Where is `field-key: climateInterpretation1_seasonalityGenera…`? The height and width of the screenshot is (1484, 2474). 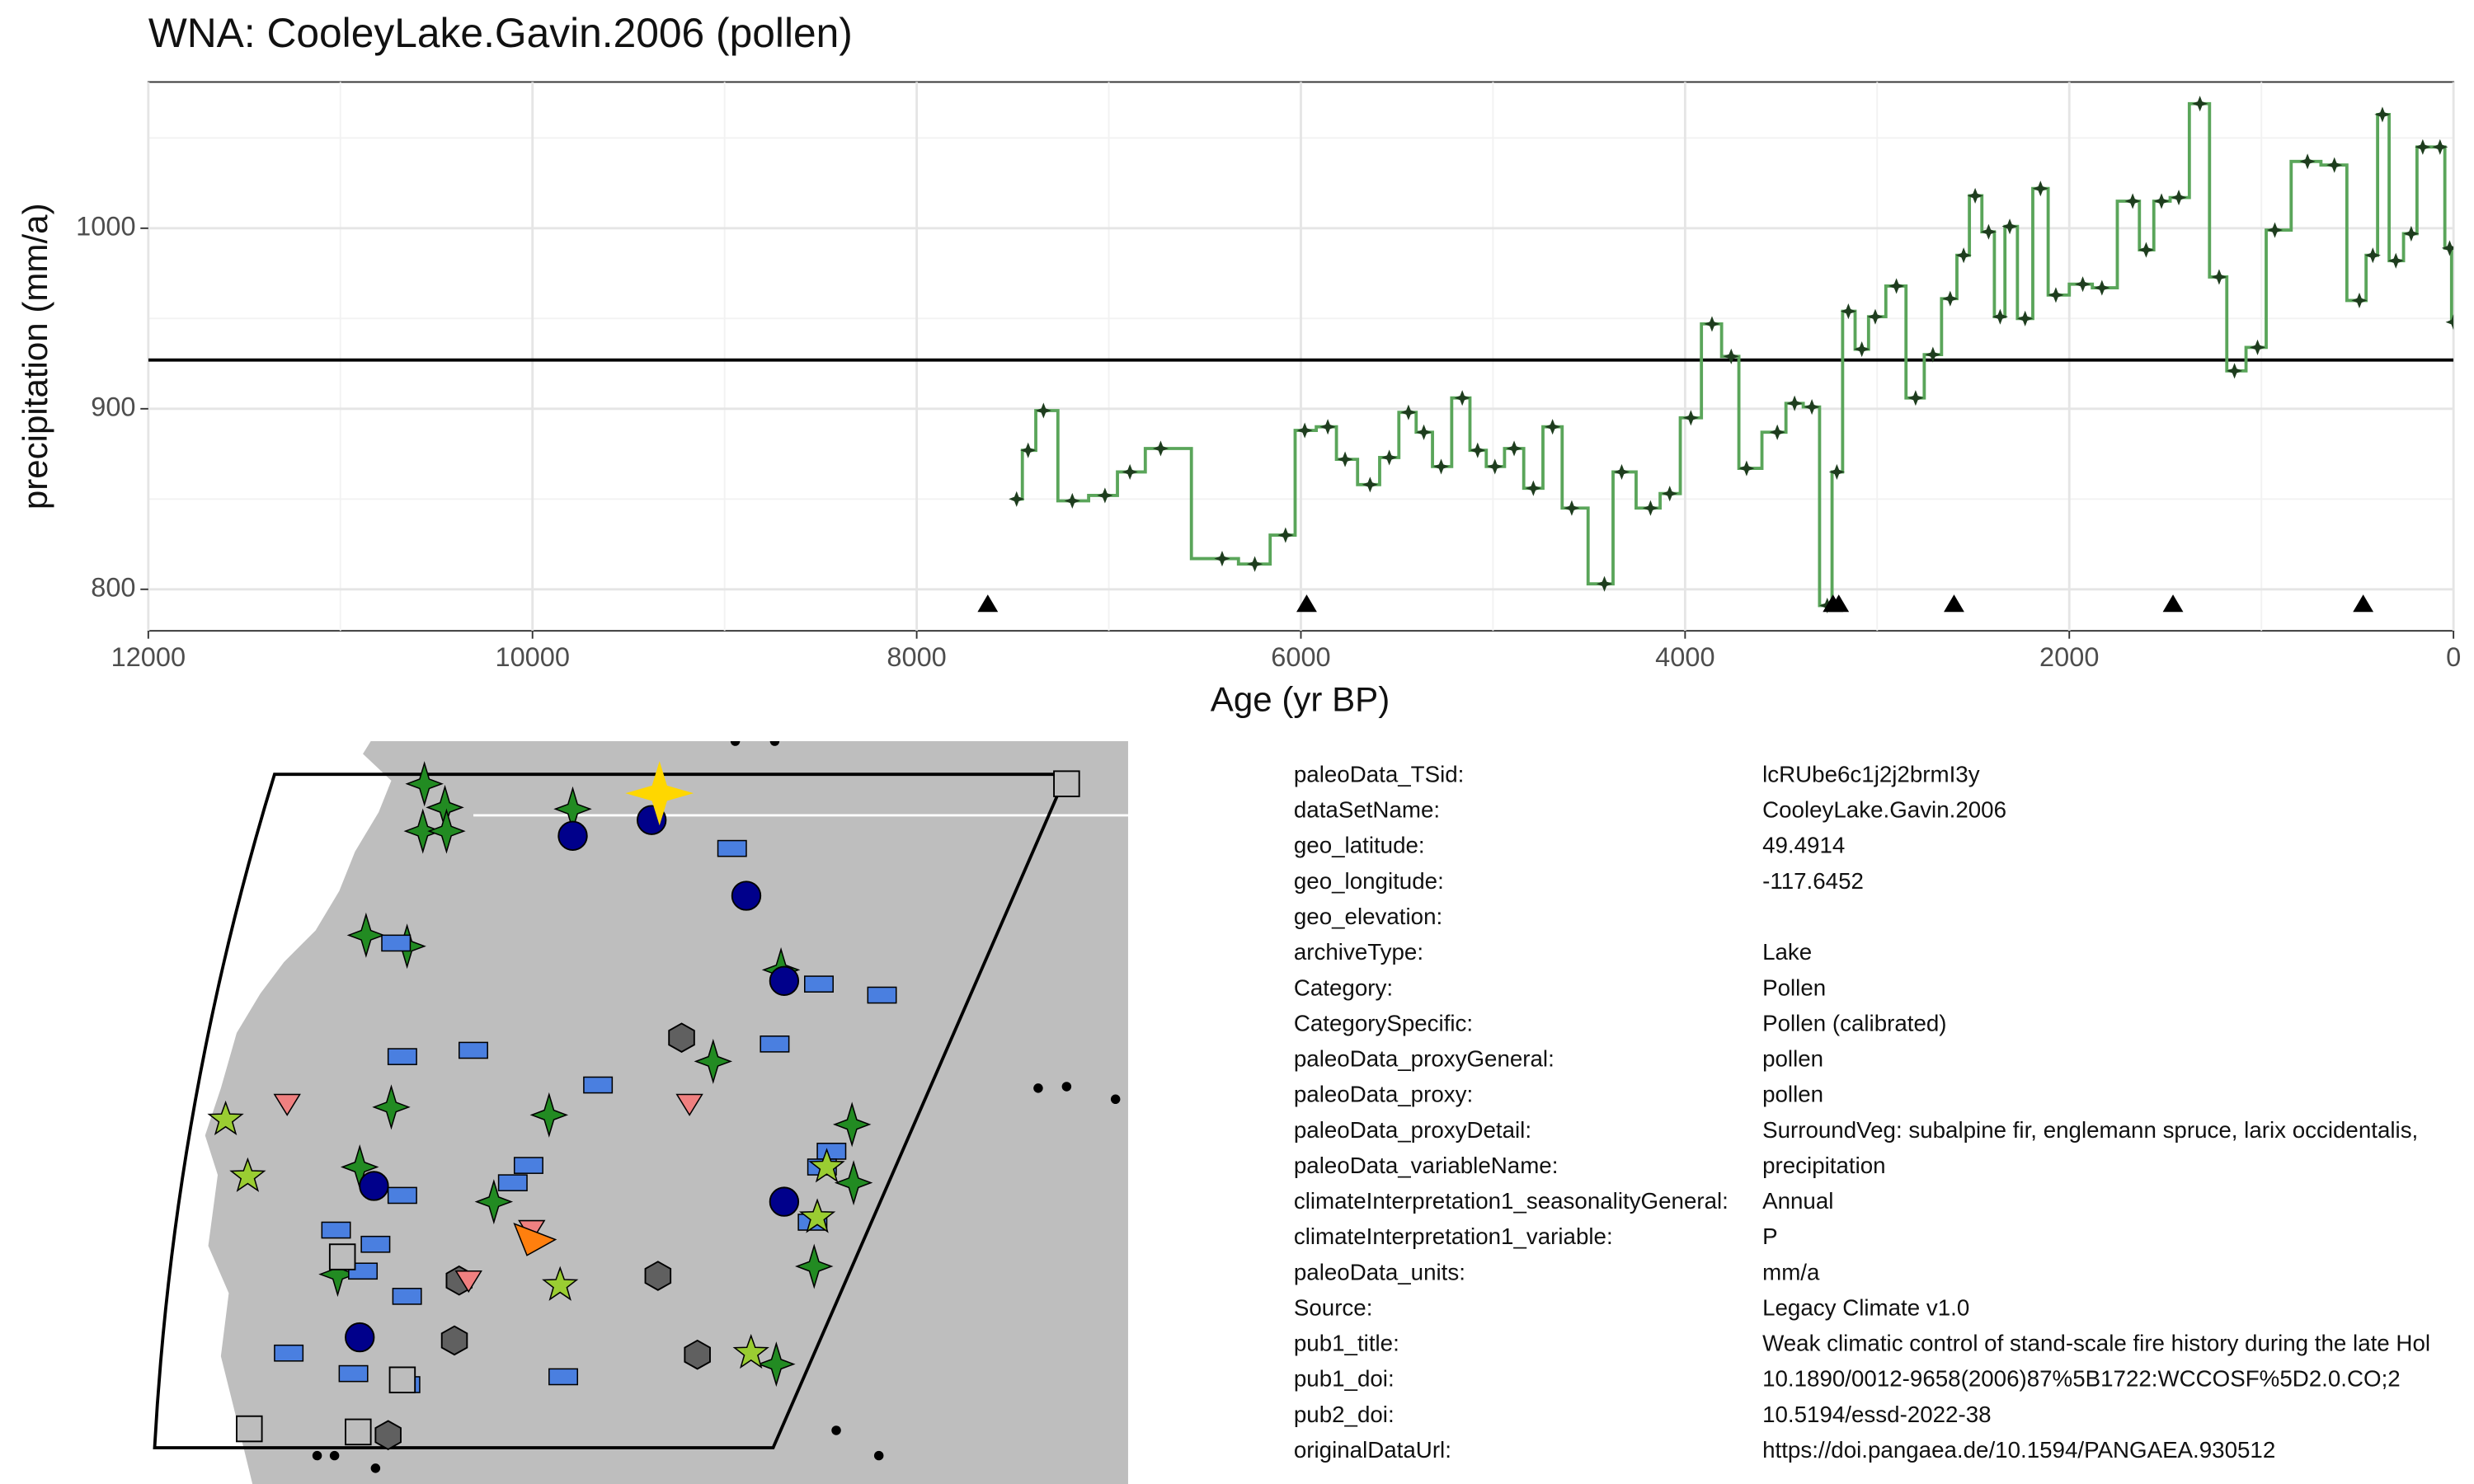
field-key: climateInterpretation1_seasonalityGenera… is located at coordinates (1511, 1201).